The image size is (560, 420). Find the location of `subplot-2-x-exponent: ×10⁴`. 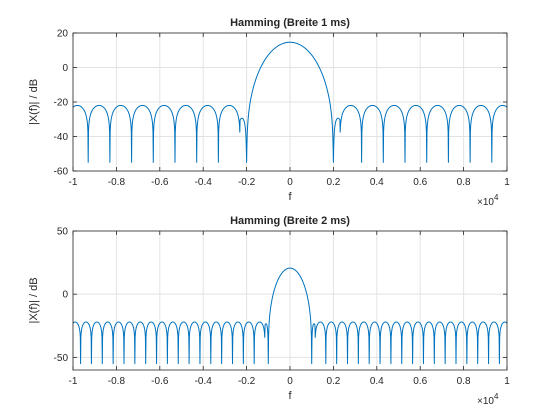

subplot-2-x-exponent: ×10⁴ is located at coordinates (488, 399).